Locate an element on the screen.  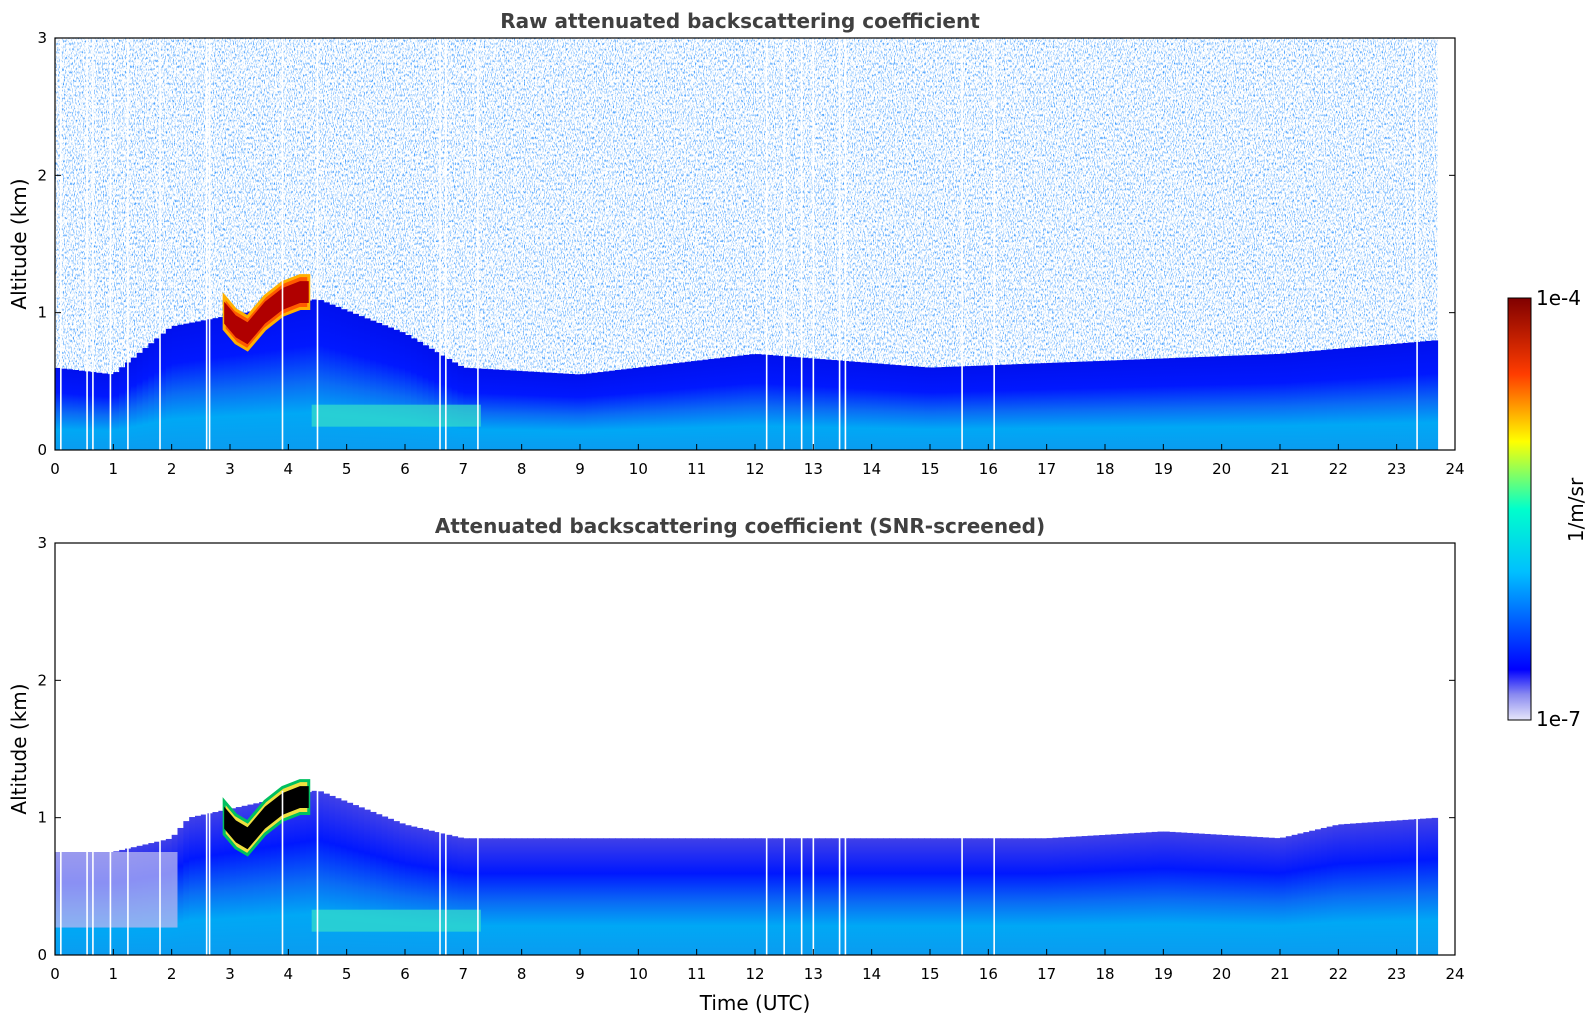
x-axis-label: Time (UTC) is located at coordinates (755, 1003).